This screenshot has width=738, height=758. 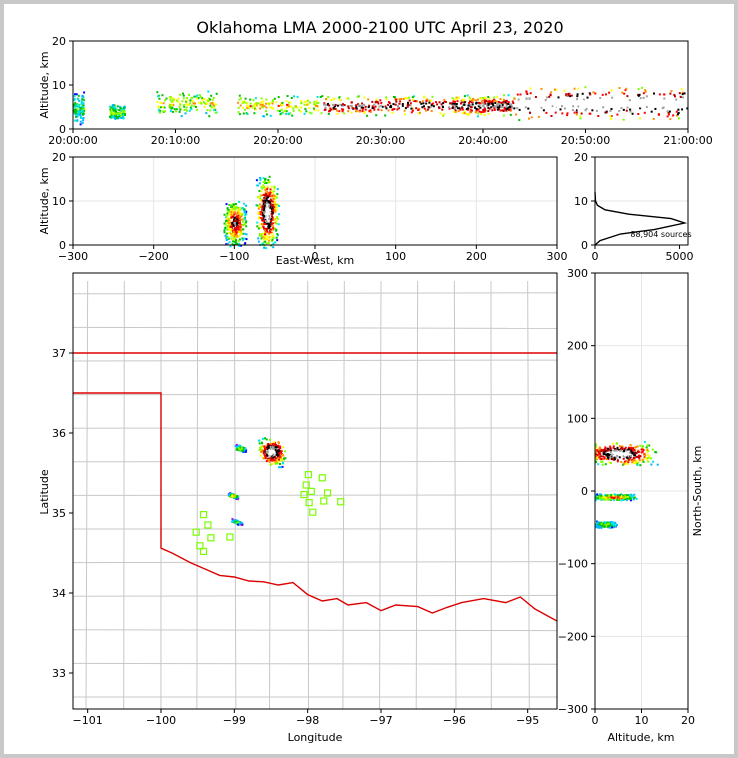 I want to click on histogram-tick-label: 0, so click(x=595, y=256).